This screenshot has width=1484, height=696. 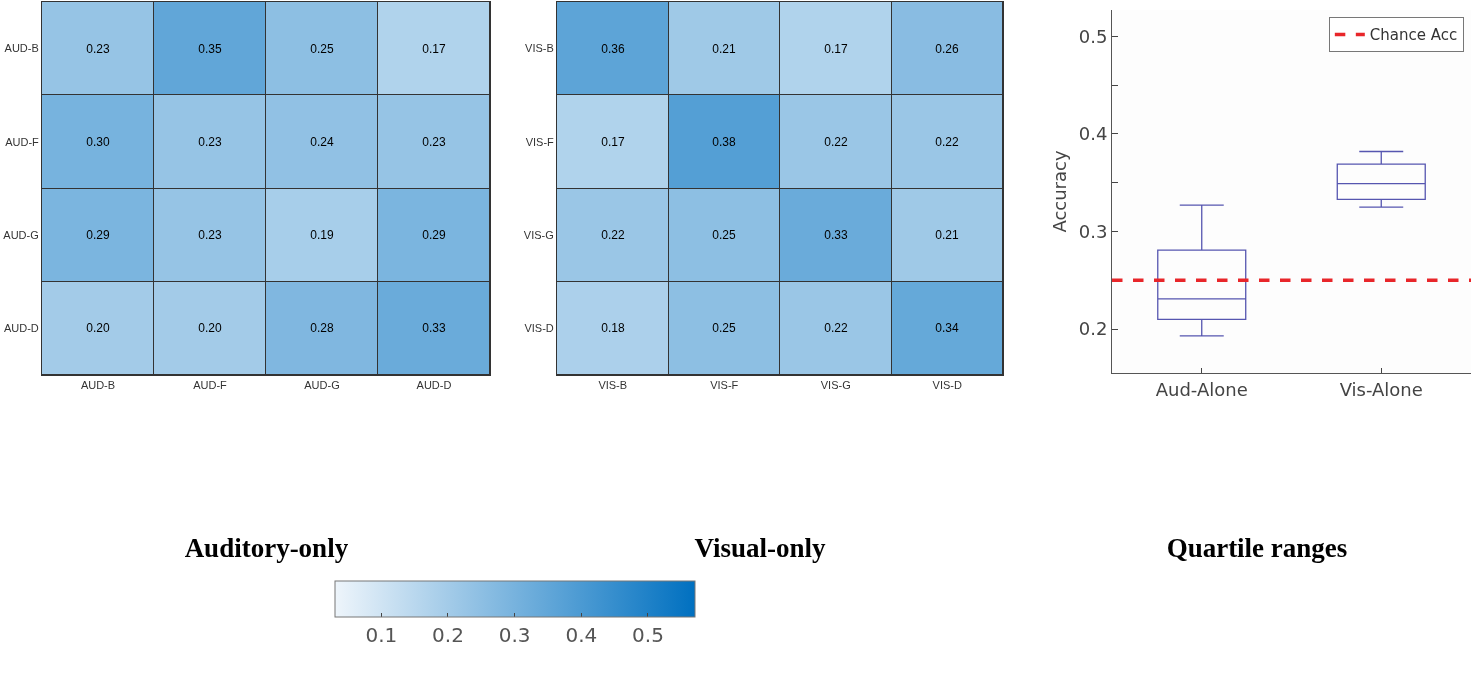 I want to click on color-bar-label: 0.2, so click(x=448, y=635).